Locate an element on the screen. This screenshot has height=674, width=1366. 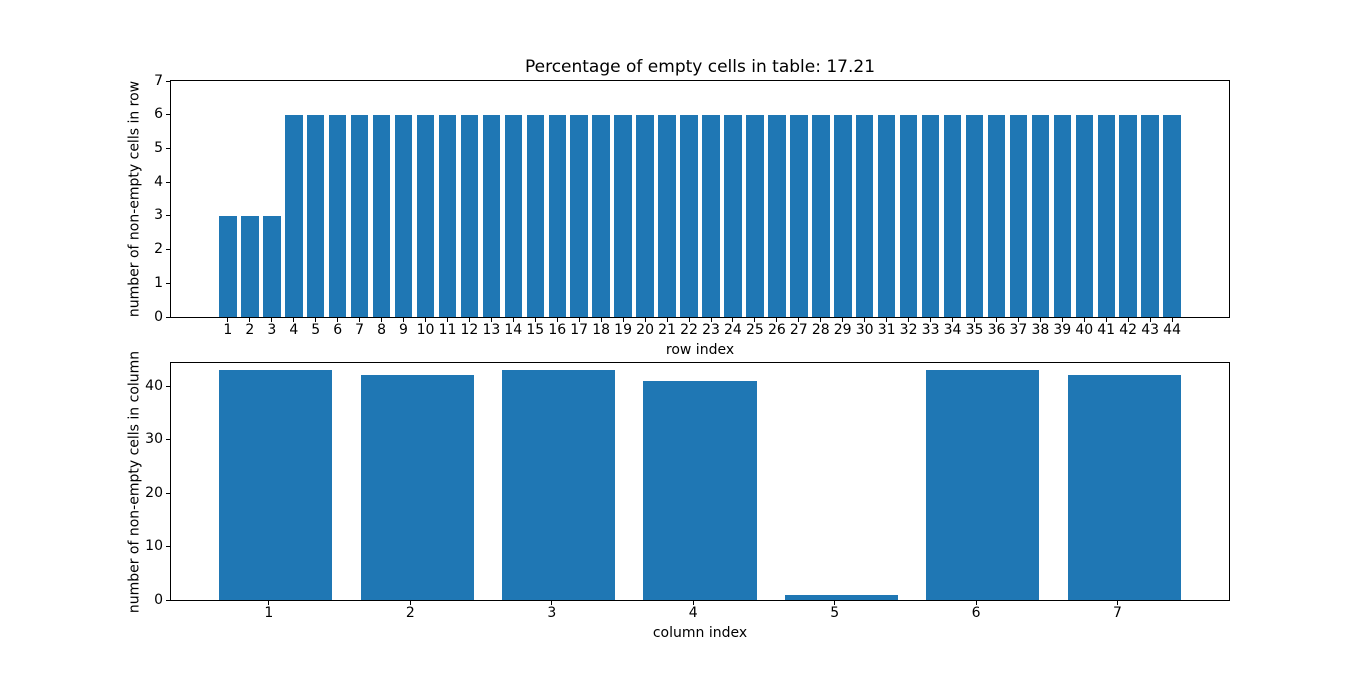
y-tick-label: 5 is located at coordinates (158, 147).